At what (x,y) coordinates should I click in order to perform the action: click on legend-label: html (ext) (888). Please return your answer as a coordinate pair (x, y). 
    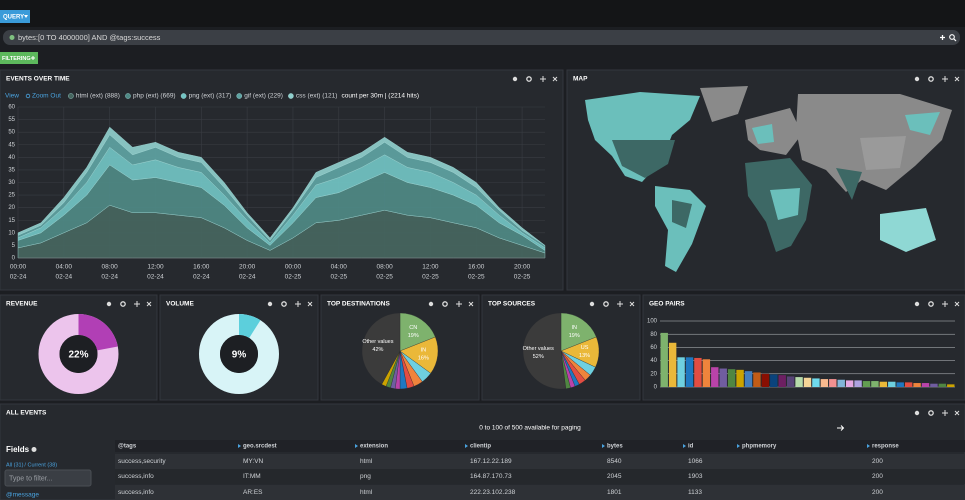
    Looking at the image, I should click on (98, 96).